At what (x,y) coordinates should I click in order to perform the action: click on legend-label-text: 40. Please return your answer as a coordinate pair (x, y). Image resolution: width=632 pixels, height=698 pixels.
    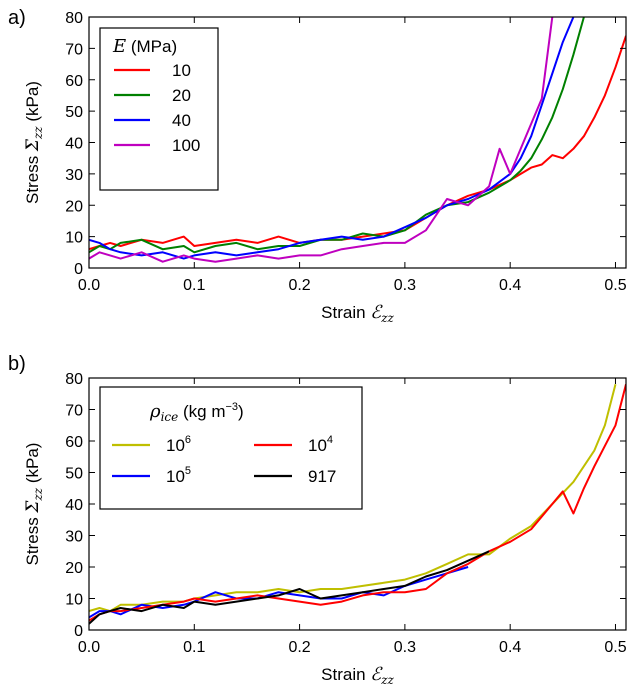
    Looking at the image, I should click on (181, 120).